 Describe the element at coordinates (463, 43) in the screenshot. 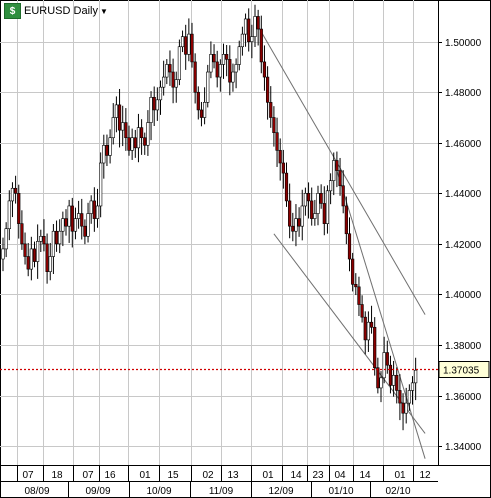

I see `y-tick-label-8: 1.50000` at that location.